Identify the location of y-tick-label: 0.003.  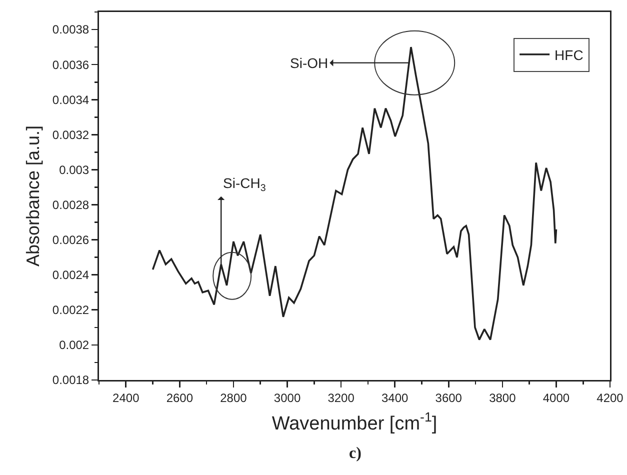
(74, 169).